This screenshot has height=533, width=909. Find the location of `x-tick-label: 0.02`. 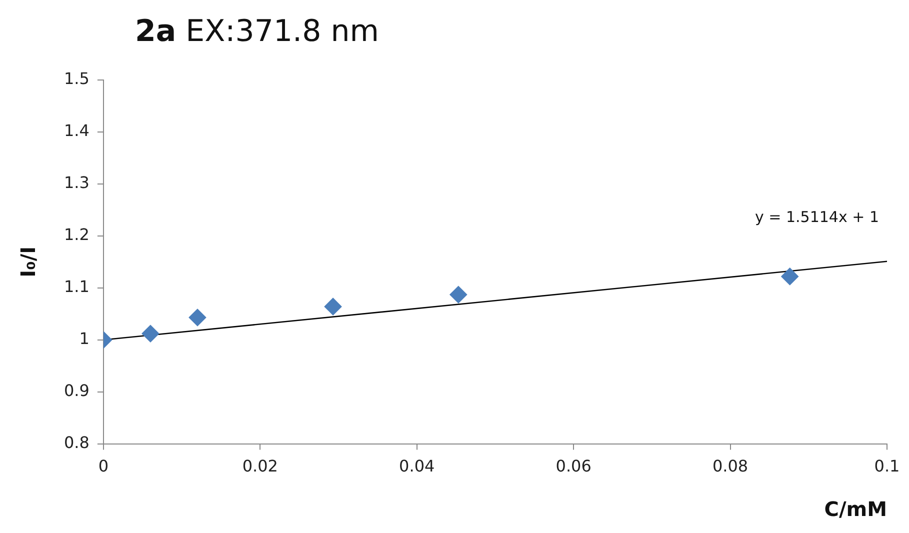

x-tick-label: 0.02 is located at coordinates (260, 466).